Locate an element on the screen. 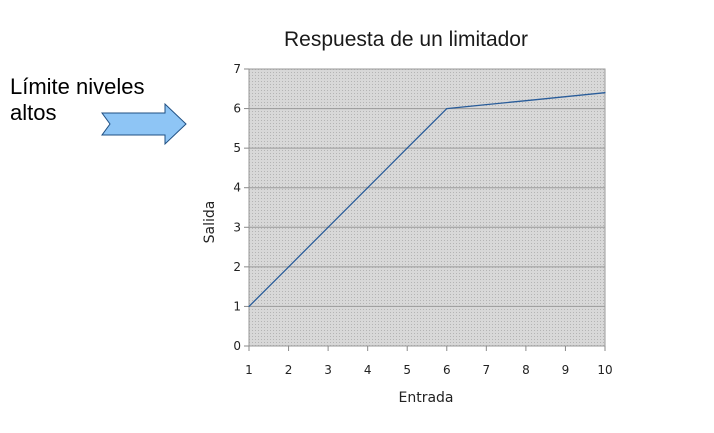 The image size is (714, 433). annotation-text: Límite niveles altos is located at coordinates (95, 100).